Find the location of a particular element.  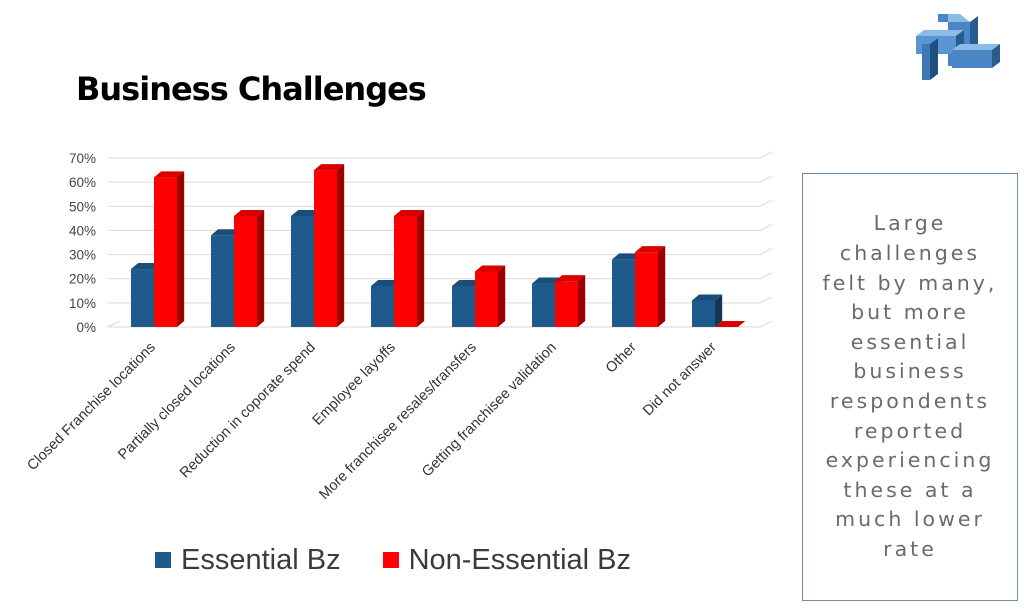

x-category-label: Employee layoffs is located at coordinates (354, 384).